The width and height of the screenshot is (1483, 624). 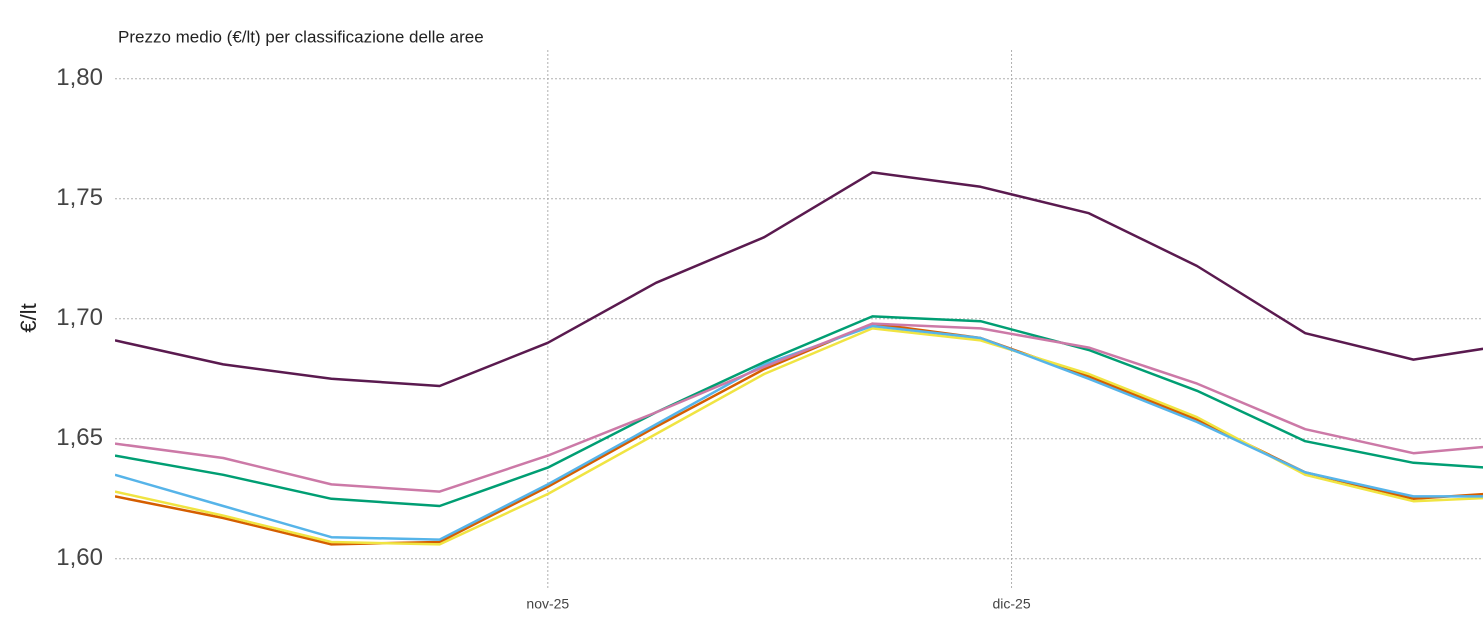 What do you see at coordinates (79, 197) in the screenshot?
I see `y-tick-label: 1,75` at bounding box center [79, 197].